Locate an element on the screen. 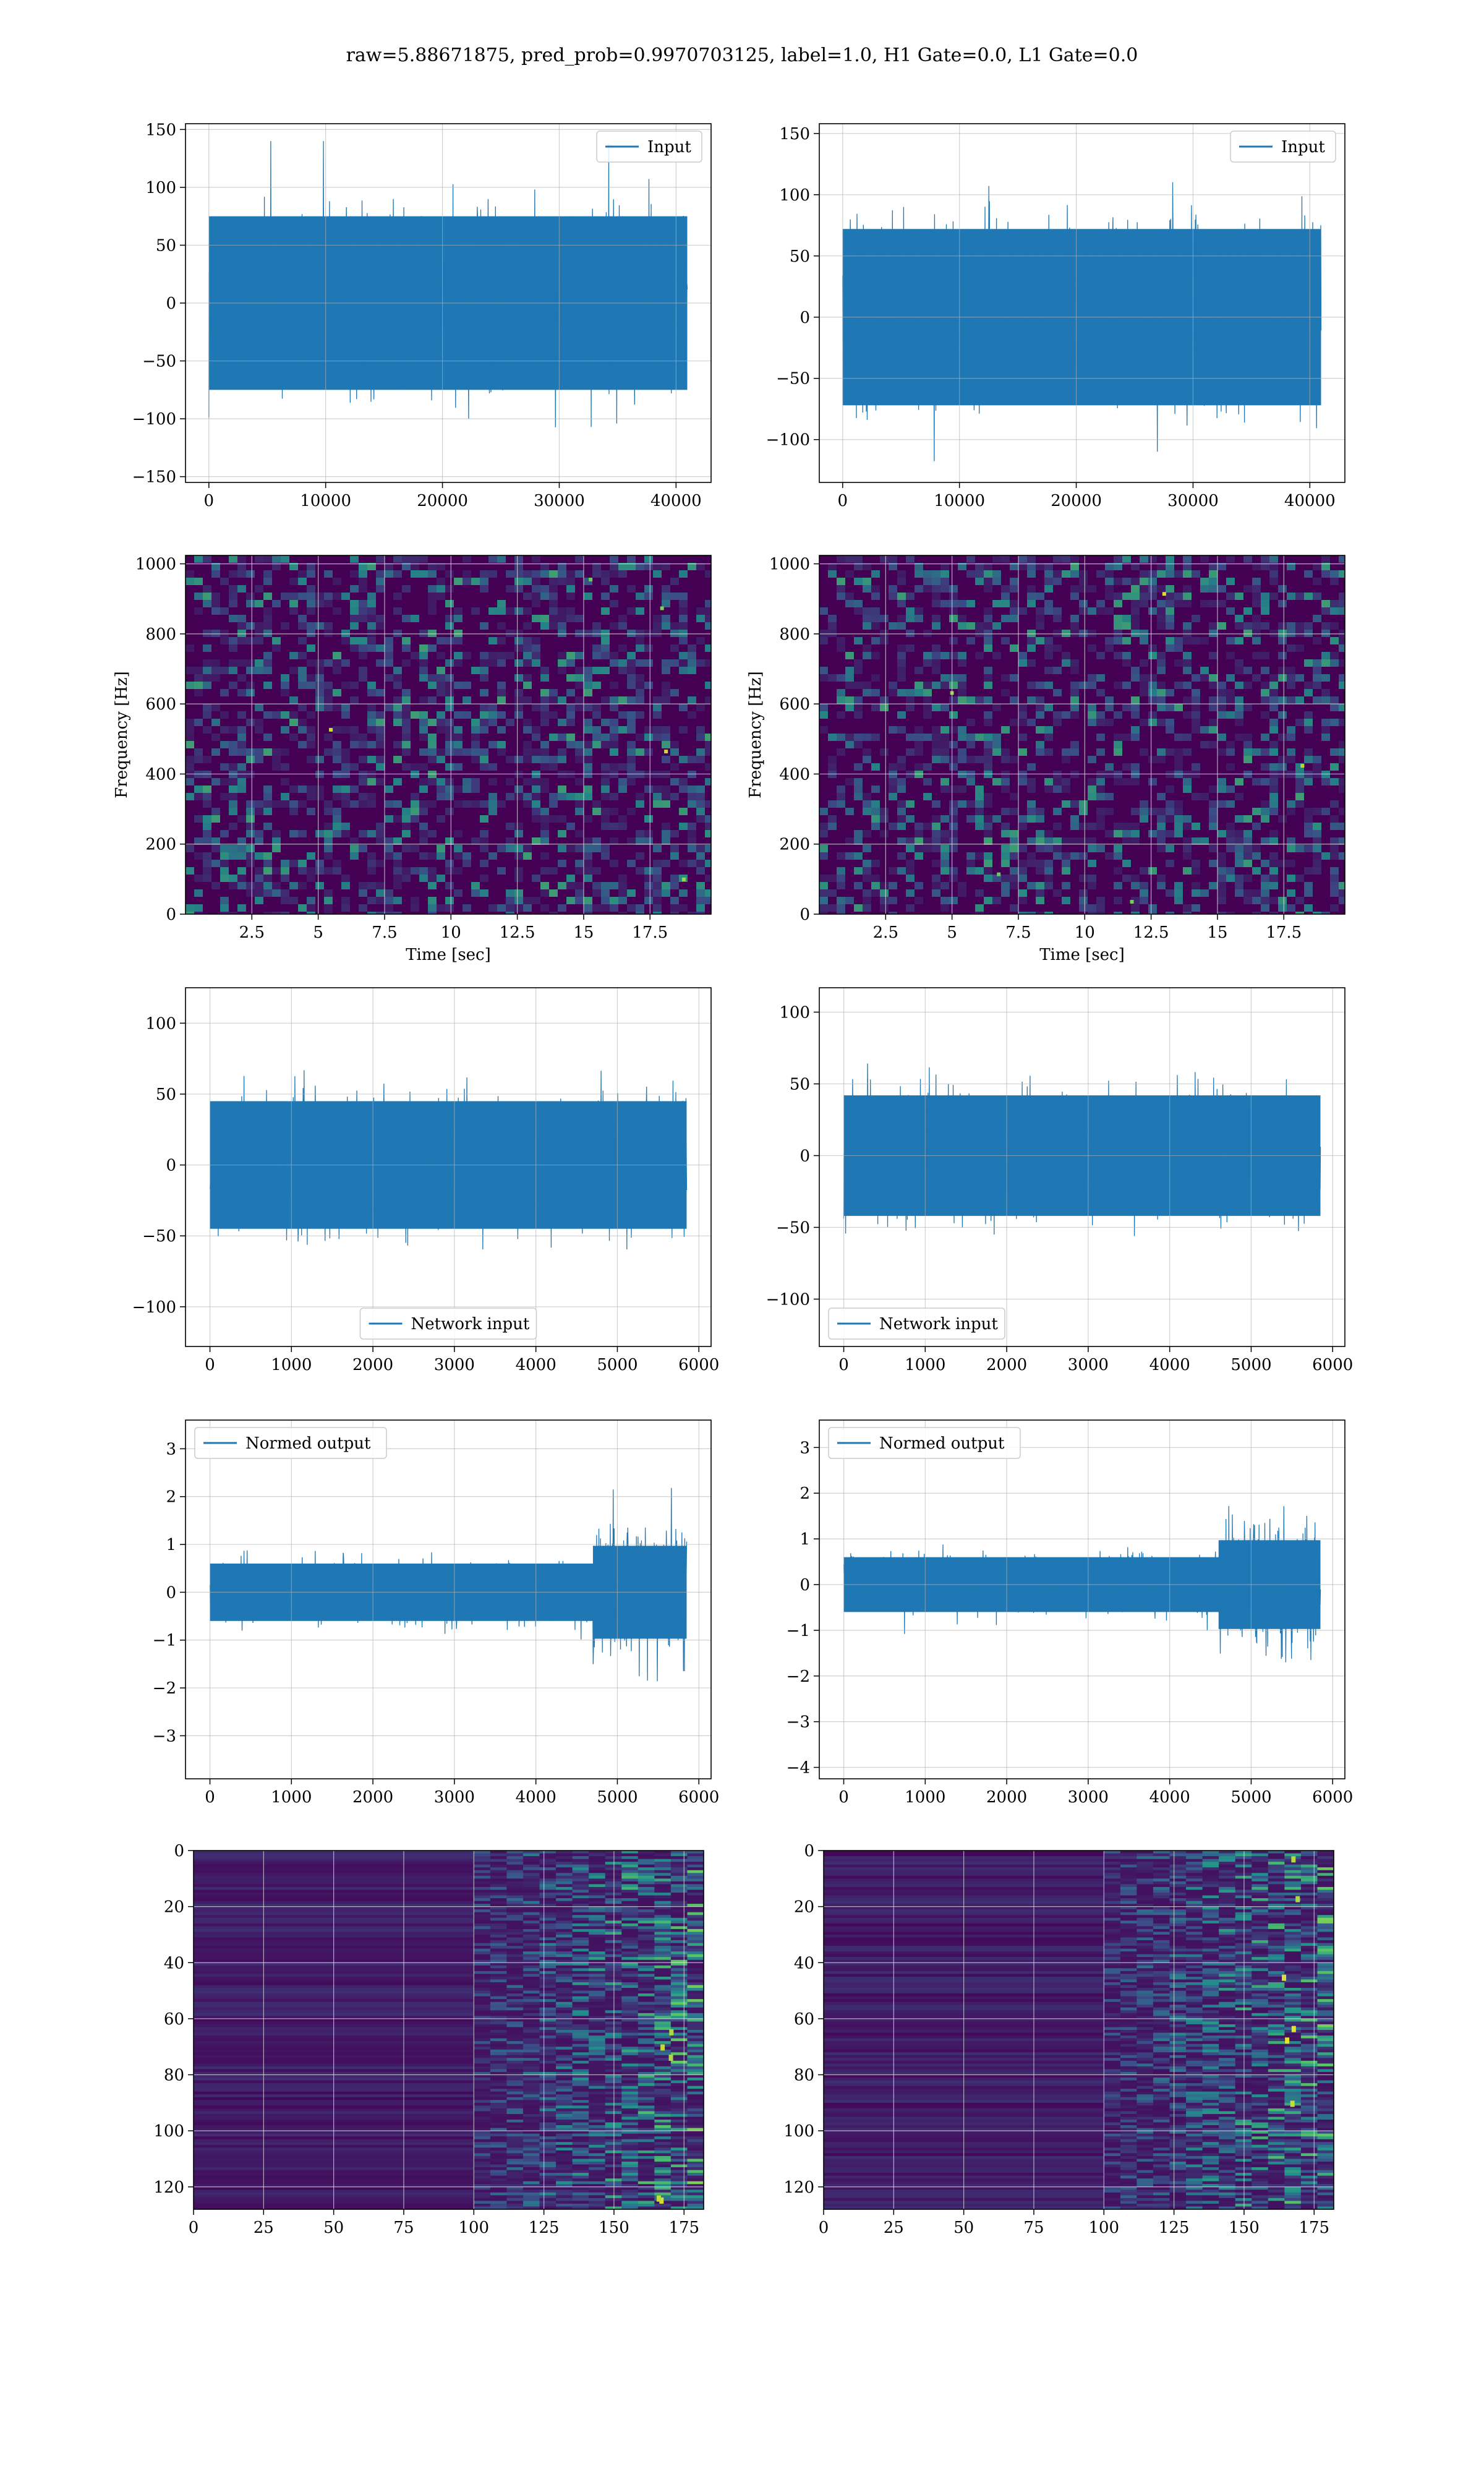  x-tick-label: 5 is located at coordinates (318, 932).